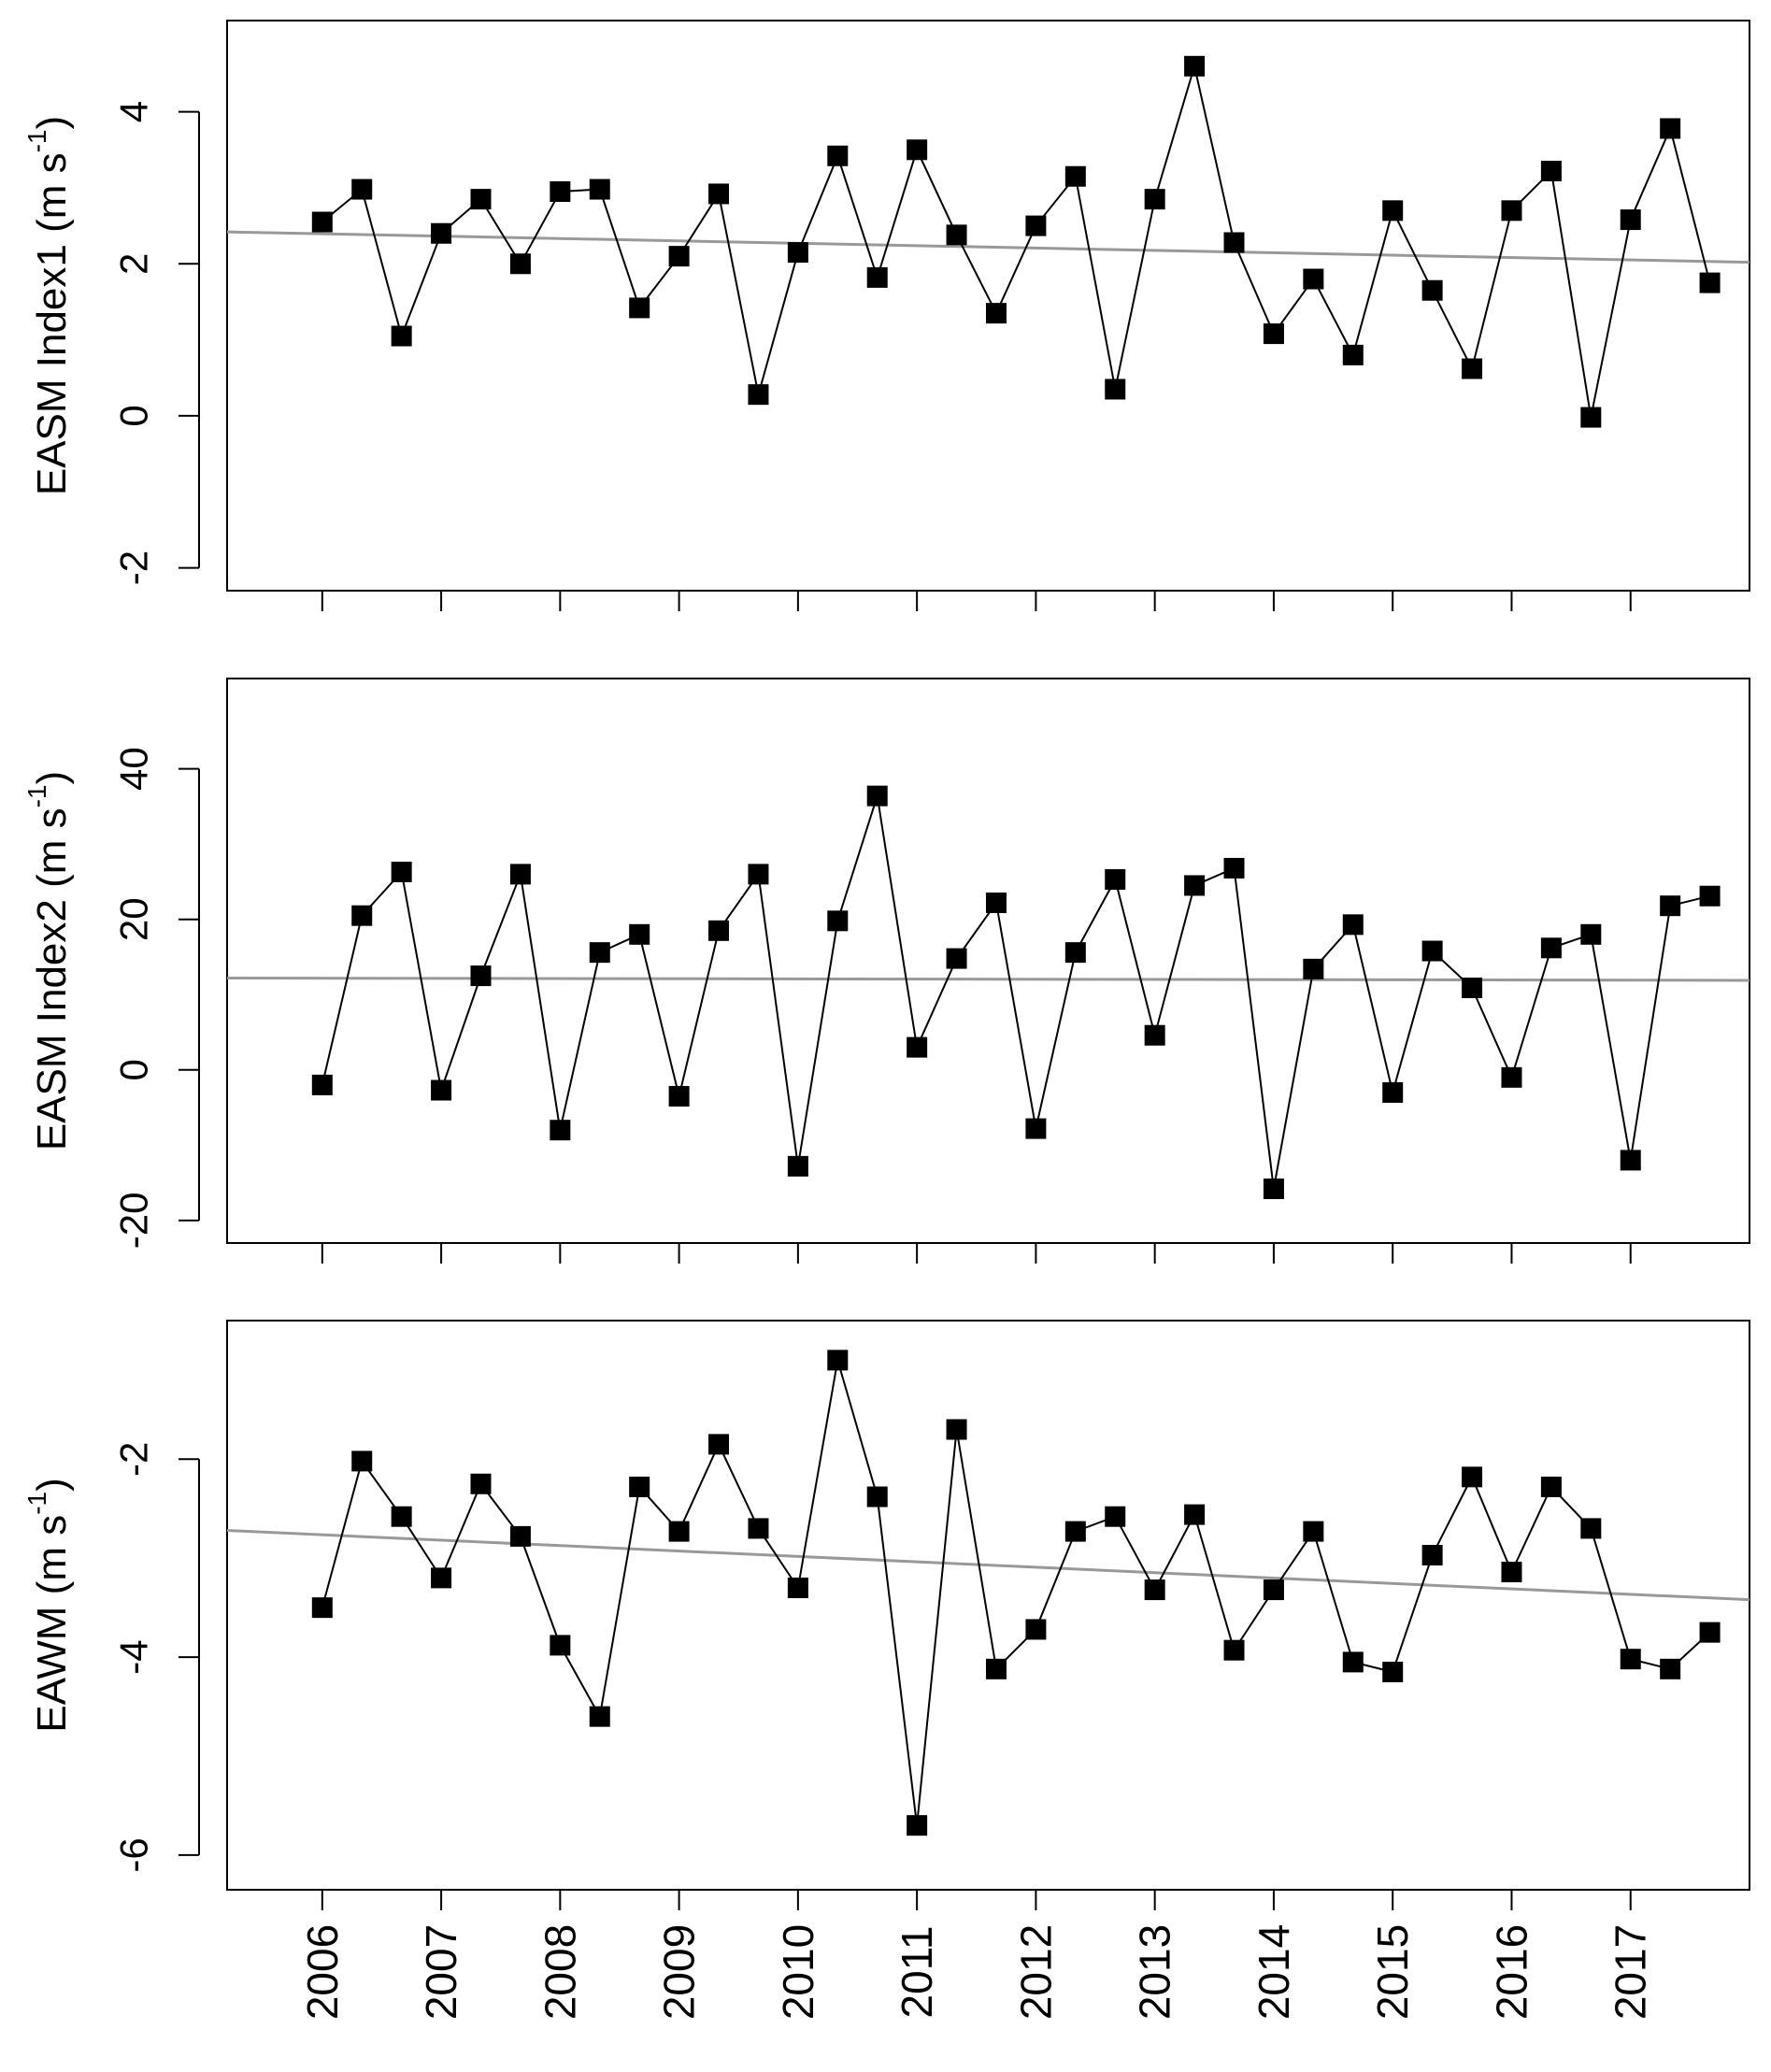 The image size is (1771, 2072). Describe the element at coordinates (134, 1220) in the screenshot. I see `y-tick-label: -20` at that location.